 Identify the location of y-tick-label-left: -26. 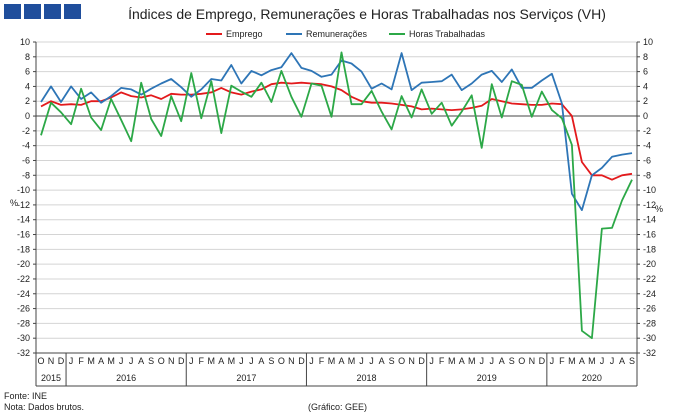
(23, 309).